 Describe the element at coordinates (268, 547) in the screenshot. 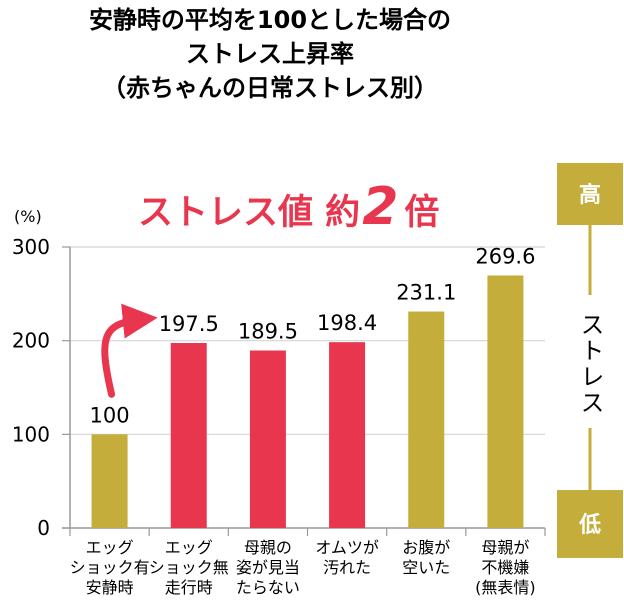

I see `x-category-label: 母親の` at that location.